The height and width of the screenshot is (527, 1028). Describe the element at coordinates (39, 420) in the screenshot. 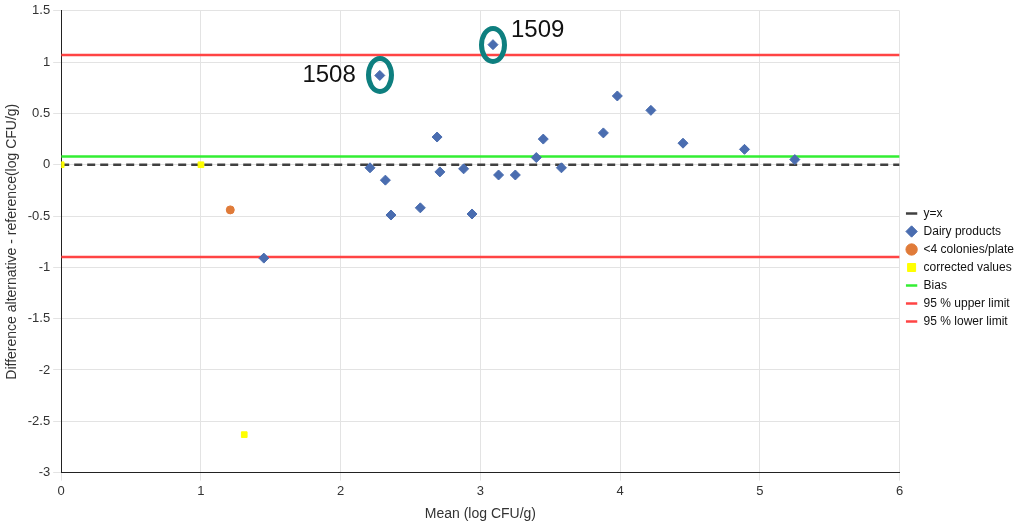

I see `y-tick-label: -2.5` at that location.